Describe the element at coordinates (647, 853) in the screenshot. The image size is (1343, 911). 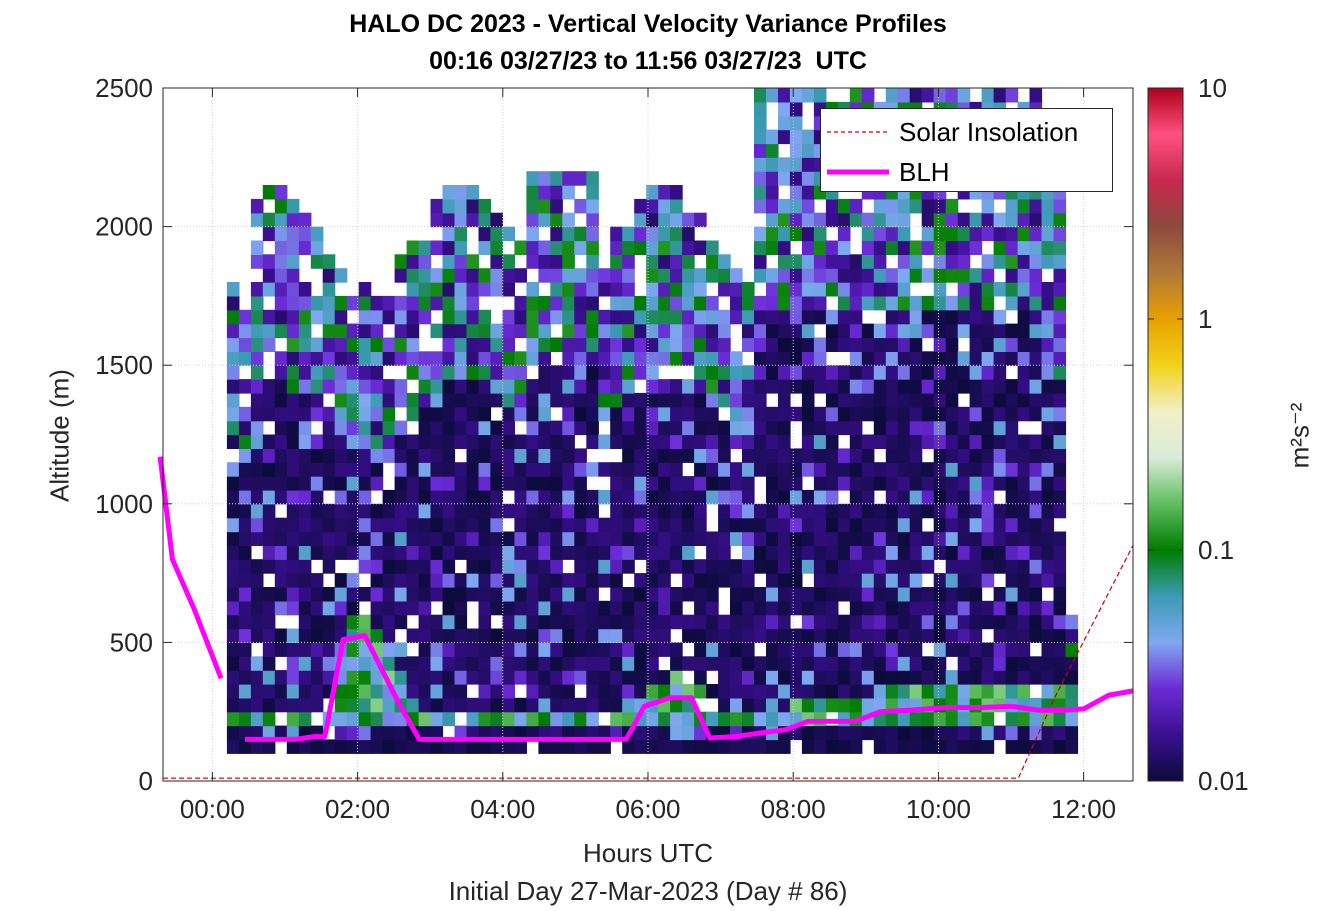
I see `x-axis-label: Hours UTC` at that location.